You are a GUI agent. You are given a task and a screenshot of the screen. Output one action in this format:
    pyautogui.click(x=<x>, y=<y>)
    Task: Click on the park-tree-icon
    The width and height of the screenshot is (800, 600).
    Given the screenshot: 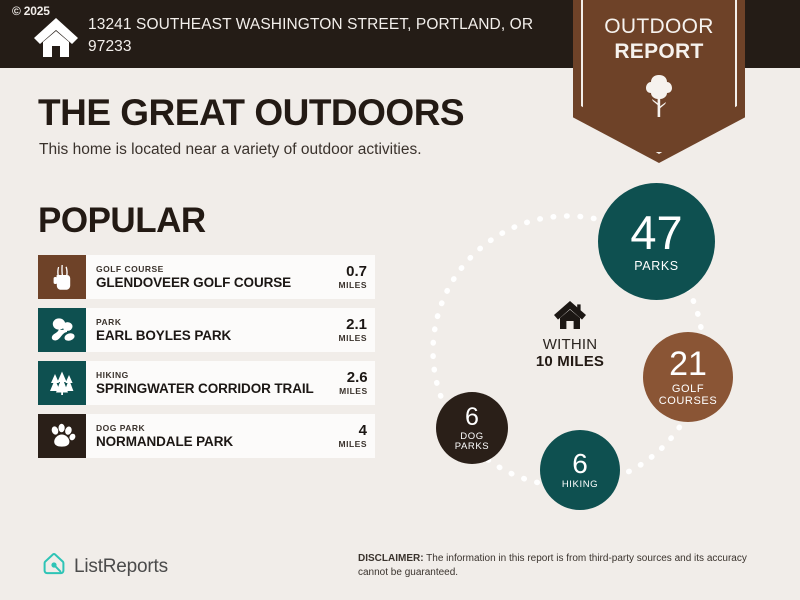 What is the action you would take?
    pyautogui.click(x=62, y=330)
    